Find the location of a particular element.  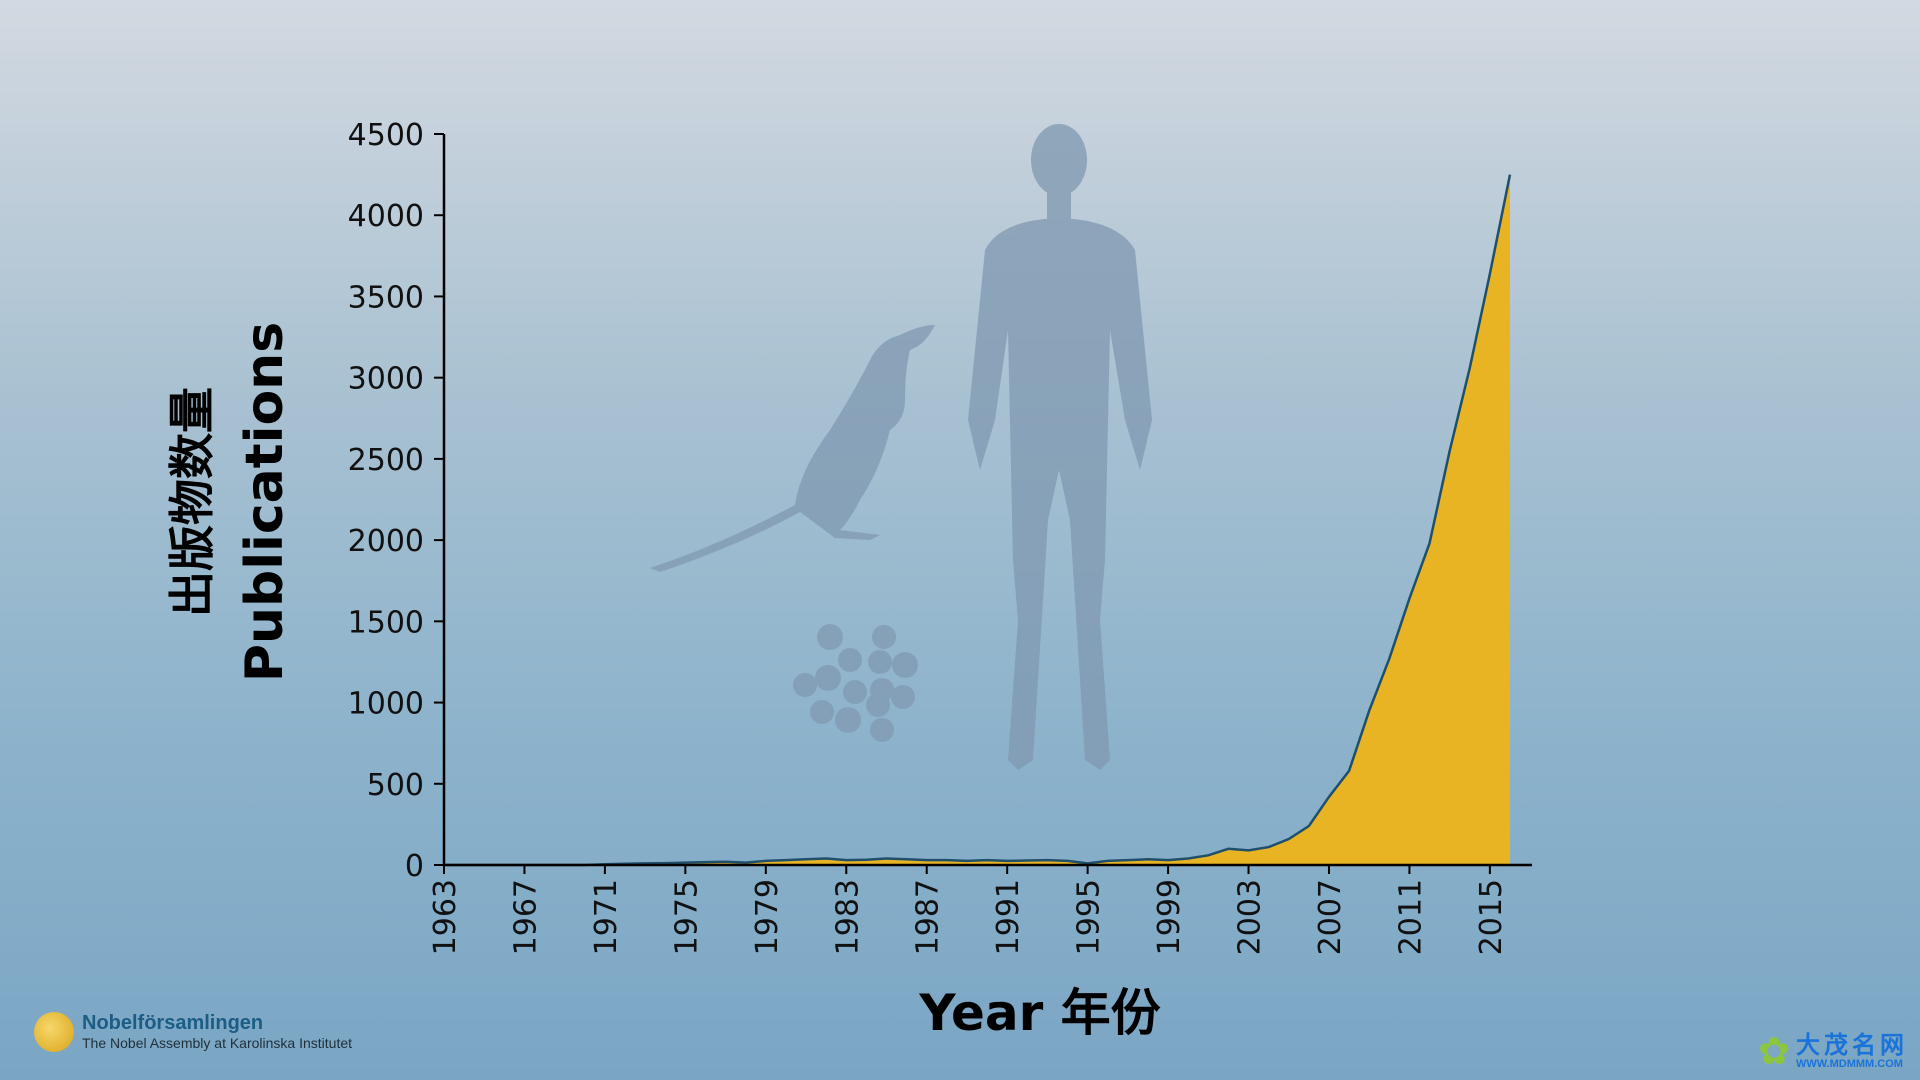

human-silhouette-icon is located at coordinates (1060, 447).